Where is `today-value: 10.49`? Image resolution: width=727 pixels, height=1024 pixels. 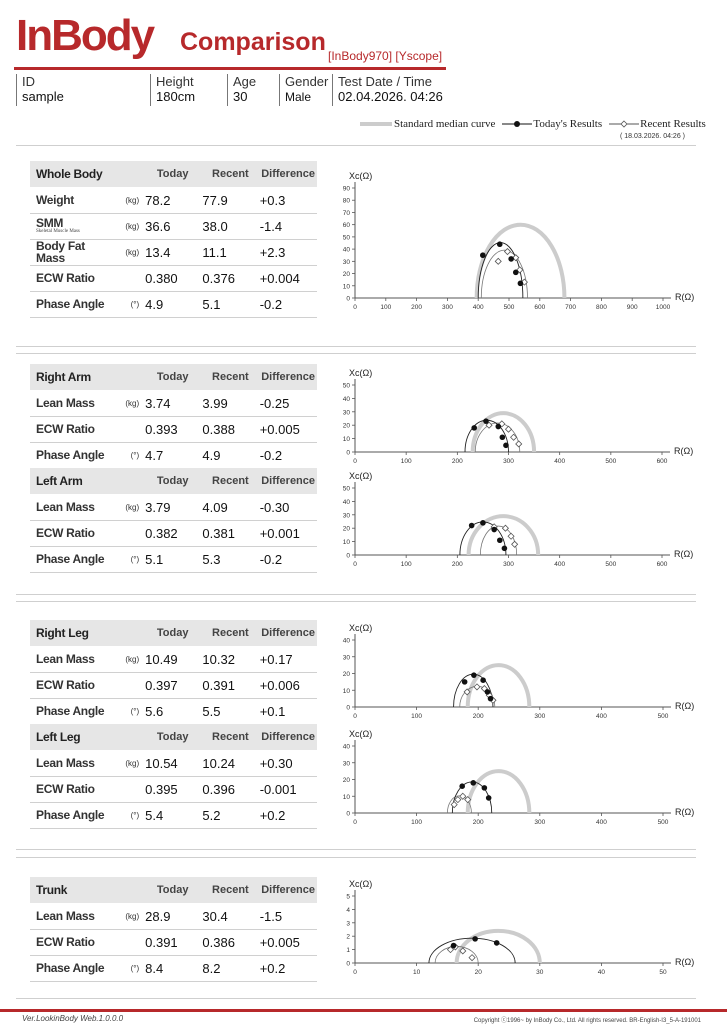
today-value: 10.49 is located at coordinates (161, 659).